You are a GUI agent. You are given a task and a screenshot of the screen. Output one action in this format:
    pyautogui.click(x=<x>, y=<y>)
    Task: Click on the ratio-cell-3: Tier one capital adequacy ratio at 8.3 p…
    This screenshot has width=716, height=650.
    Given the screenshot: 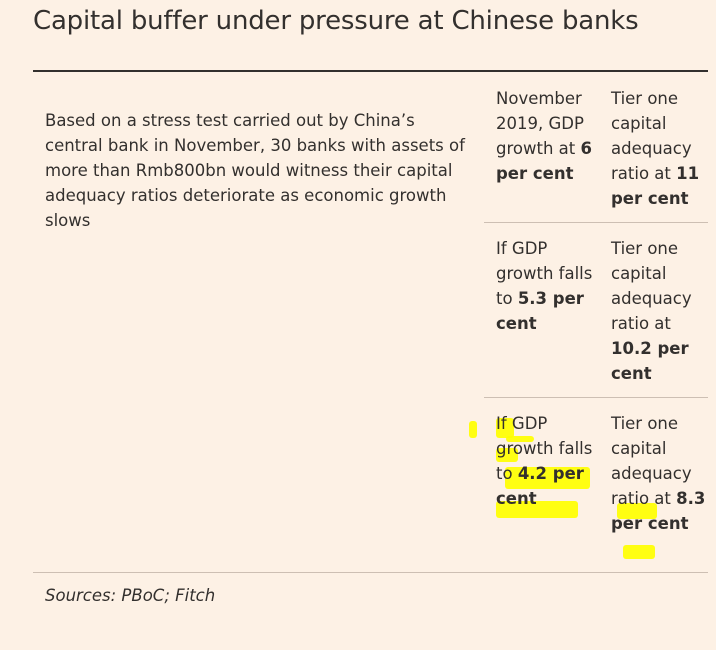 What is the action you would take?
    pyautogui.click(x=661, y=473)
    